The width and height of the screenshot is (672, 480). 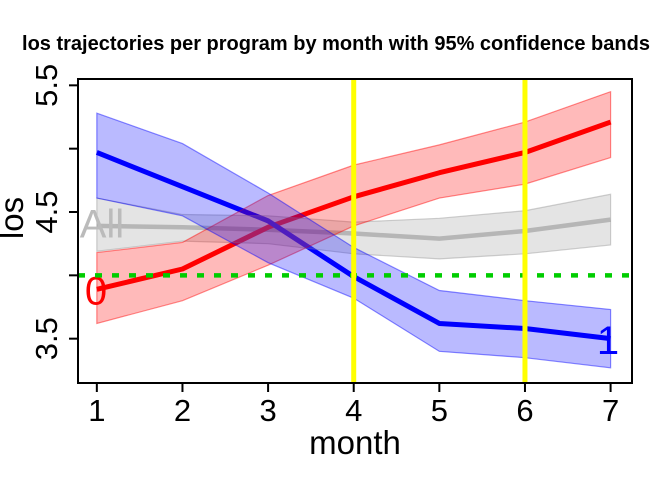 I want to click on y-tick-label-3.5: 3.5, so click(x=46, y=338).